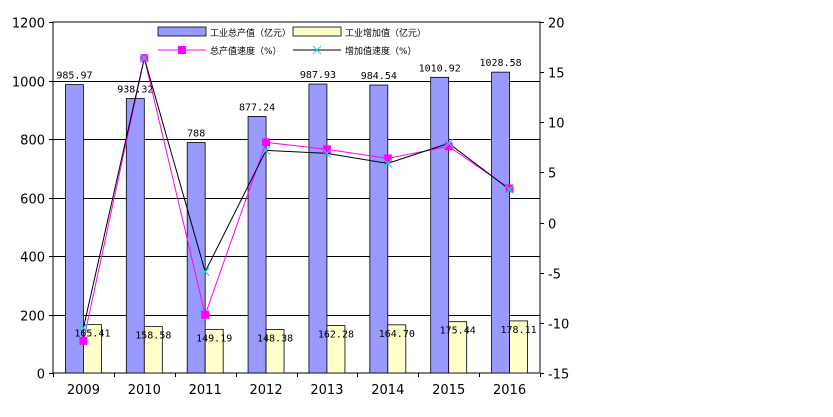 This screenshot has height=417, width=833. What do you see at coordinates (74, 76) in the screenshot?
I see `data-label-total-output: 985.97` at bounding box center [74, 76].